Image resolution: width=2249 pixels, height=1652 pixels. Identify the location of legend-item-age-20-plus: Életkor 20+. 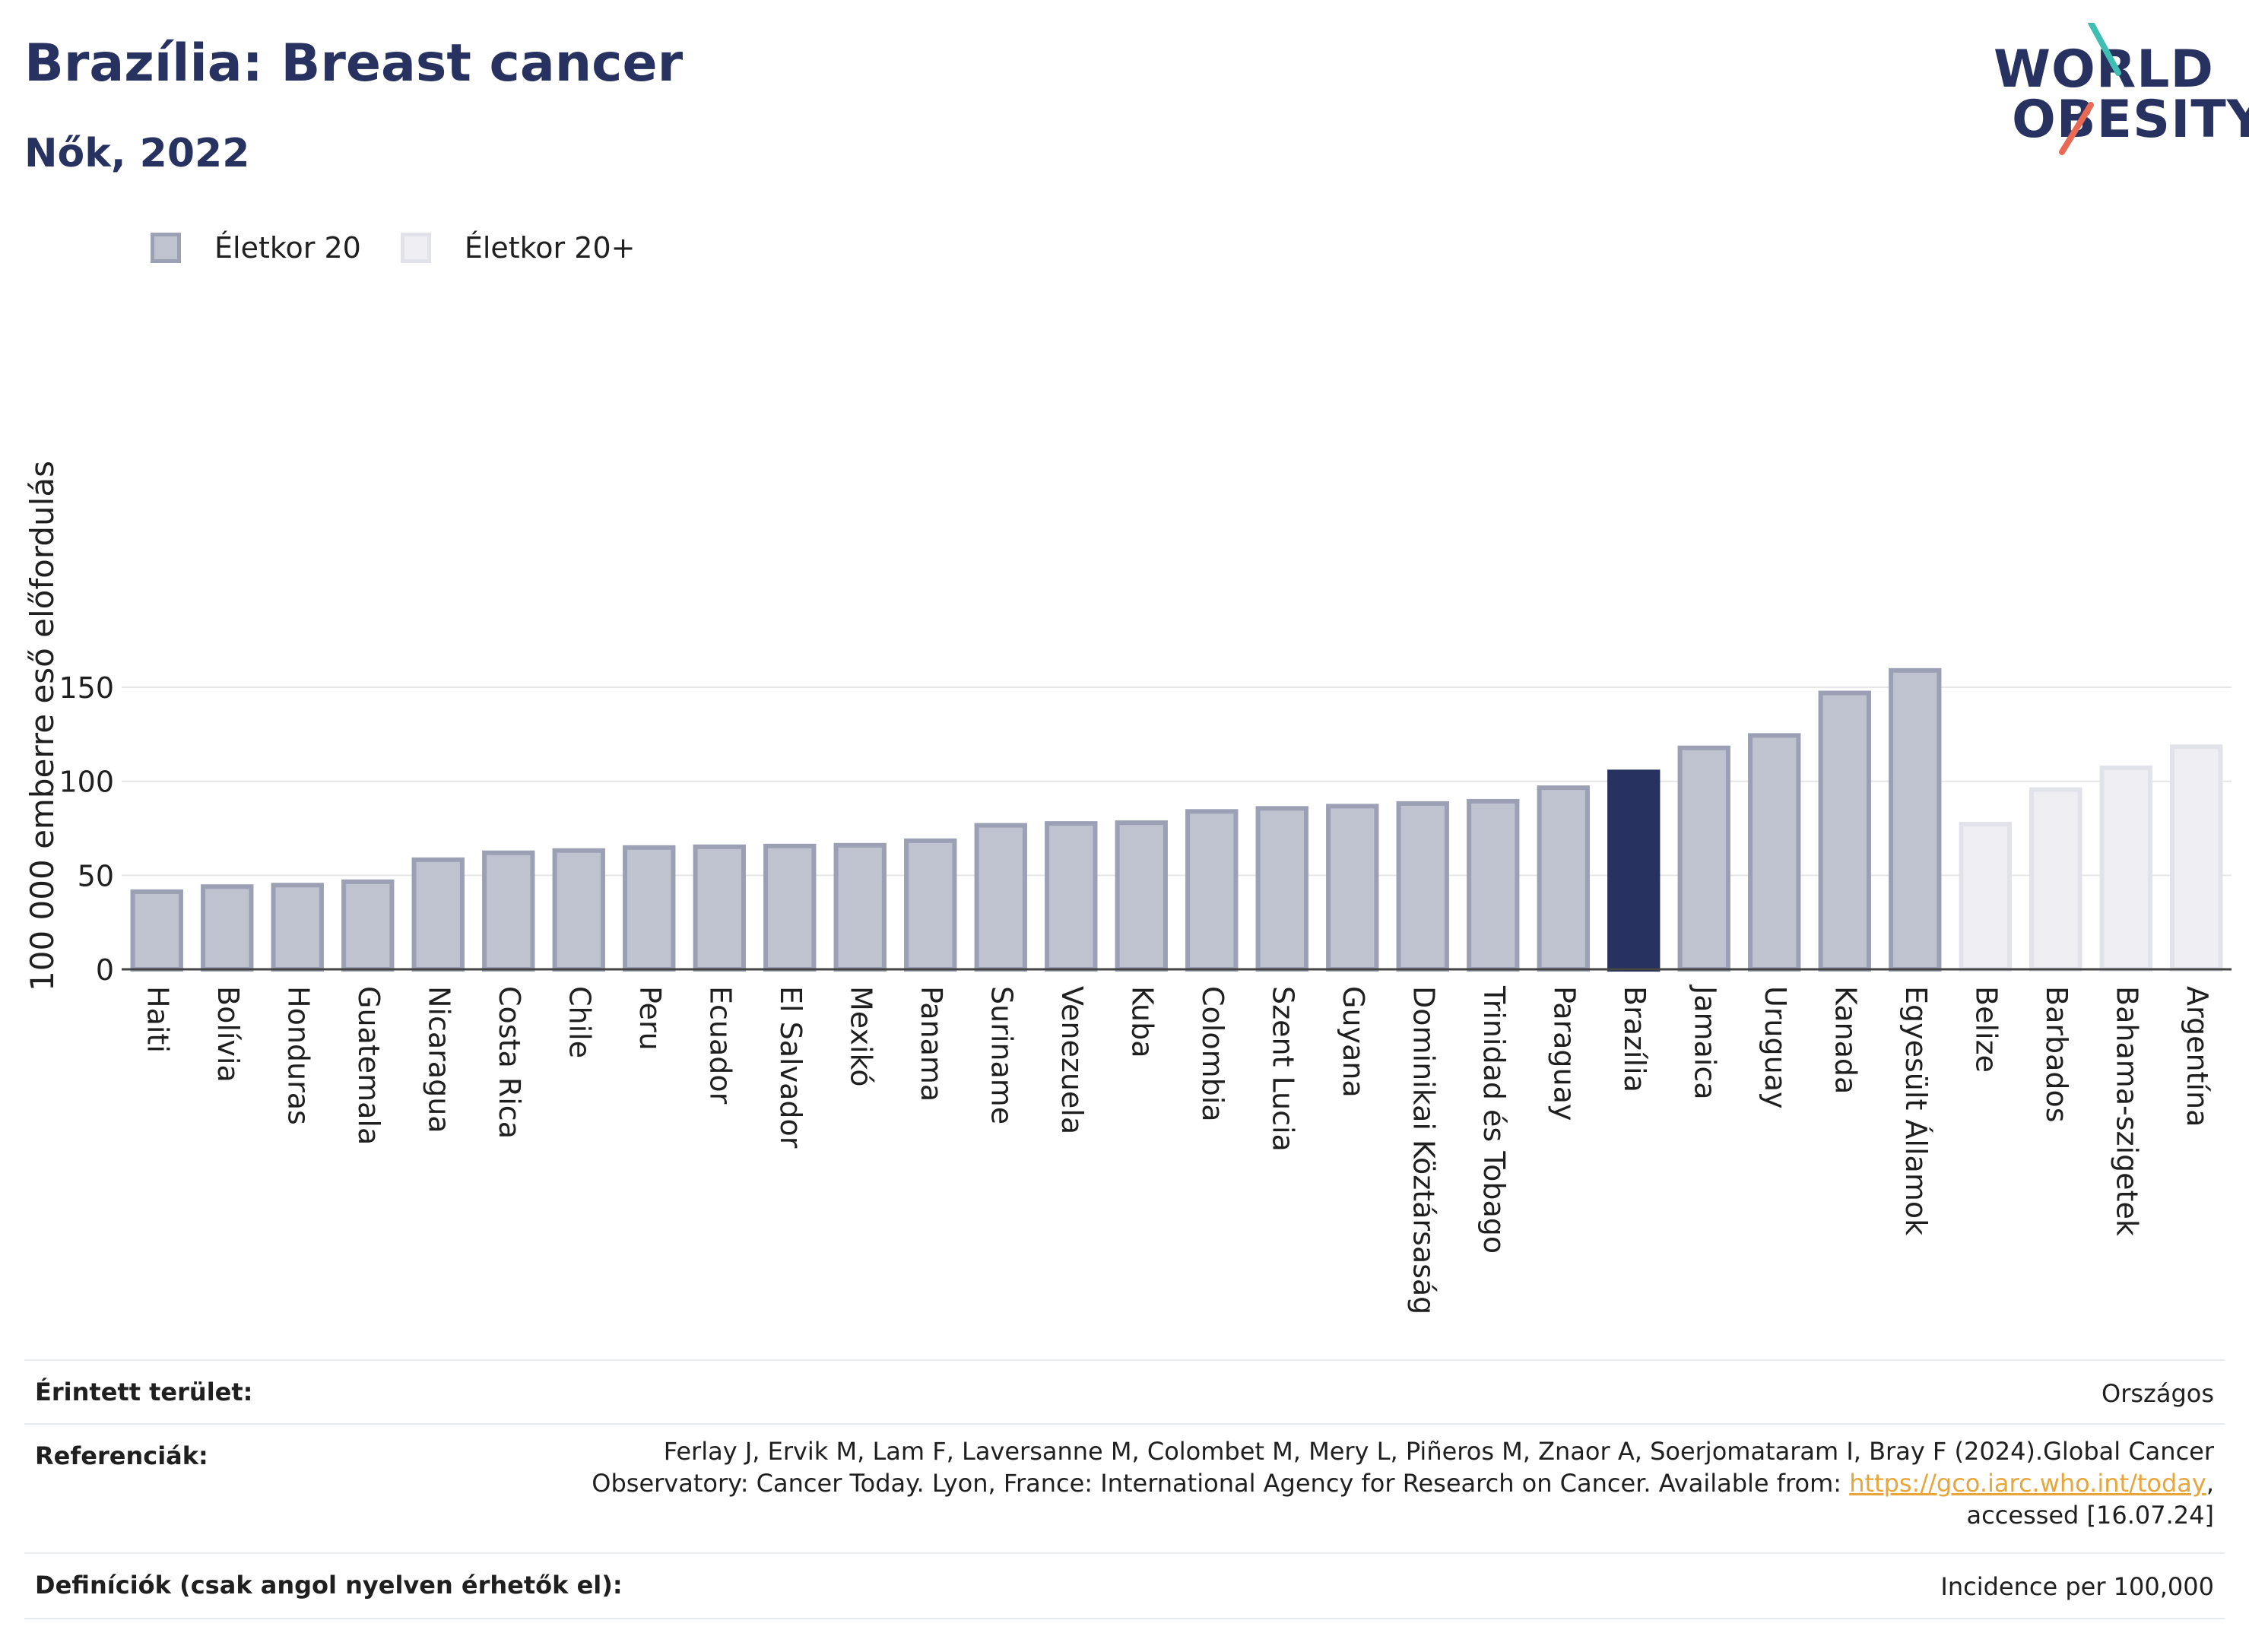
(518, 248).